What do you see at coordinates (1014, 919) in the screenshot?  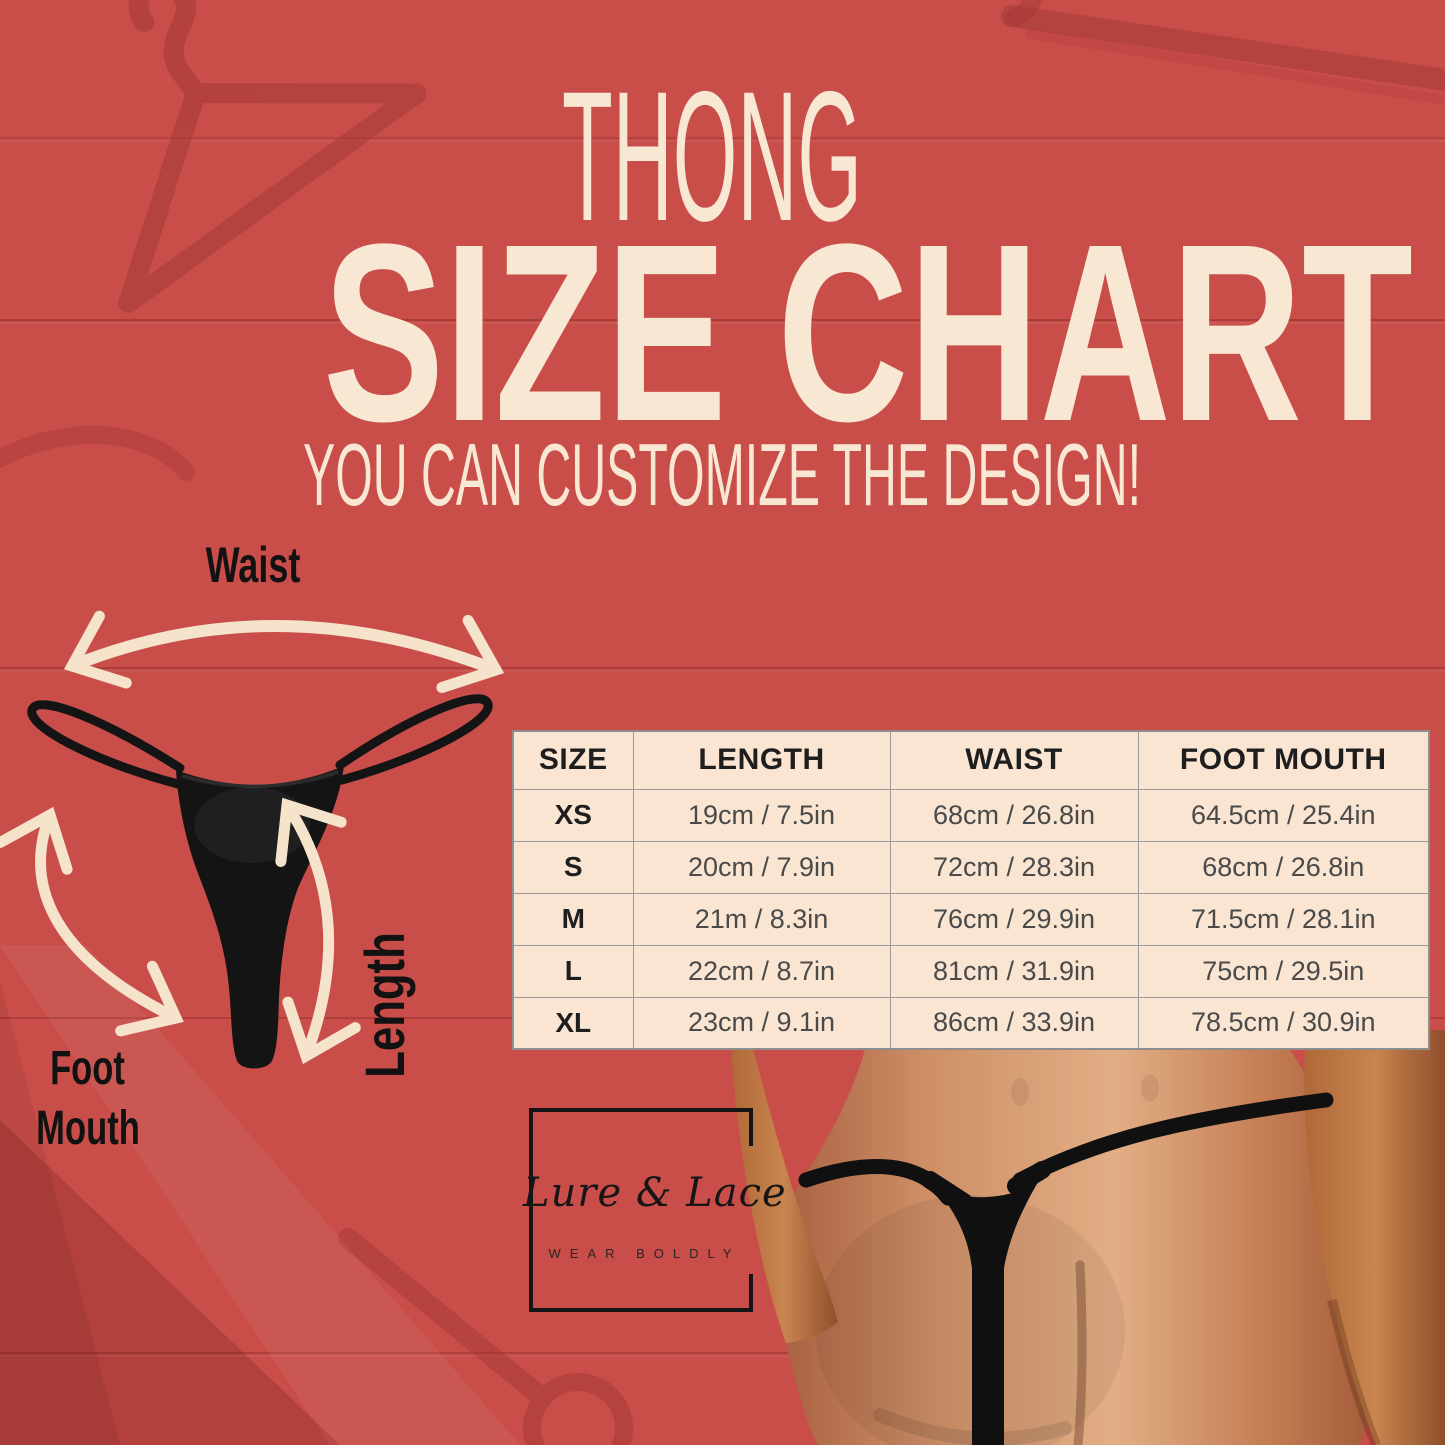 I see `measurement-cell: 76cm / 29.9in` at bounding box center [1014, 919].